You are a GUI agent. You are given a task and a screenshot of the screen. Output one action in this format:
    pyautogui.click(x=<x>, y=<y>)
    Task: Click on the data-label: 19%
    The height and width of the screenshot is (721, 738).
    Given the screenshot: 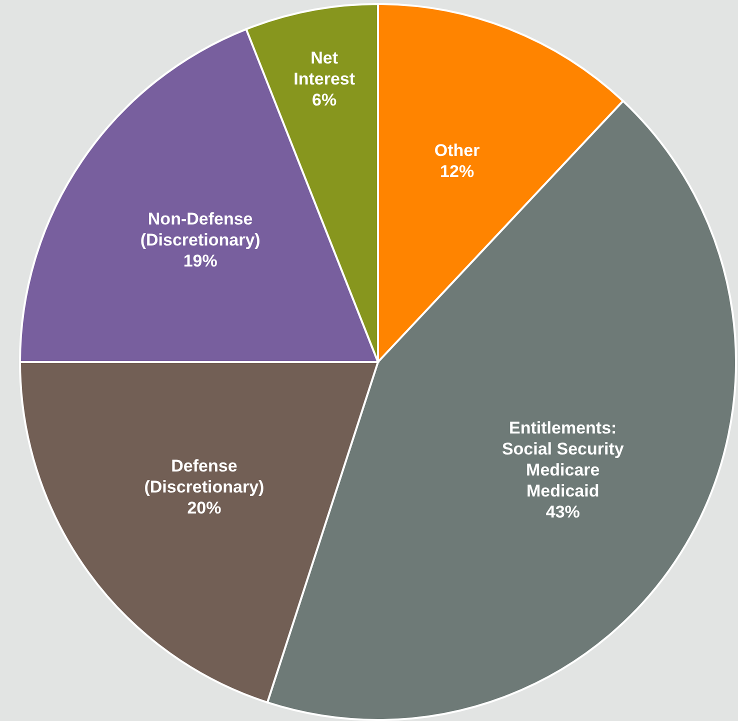 What is the action you would take?
    pyautogui.click(x=200, y=261)
    